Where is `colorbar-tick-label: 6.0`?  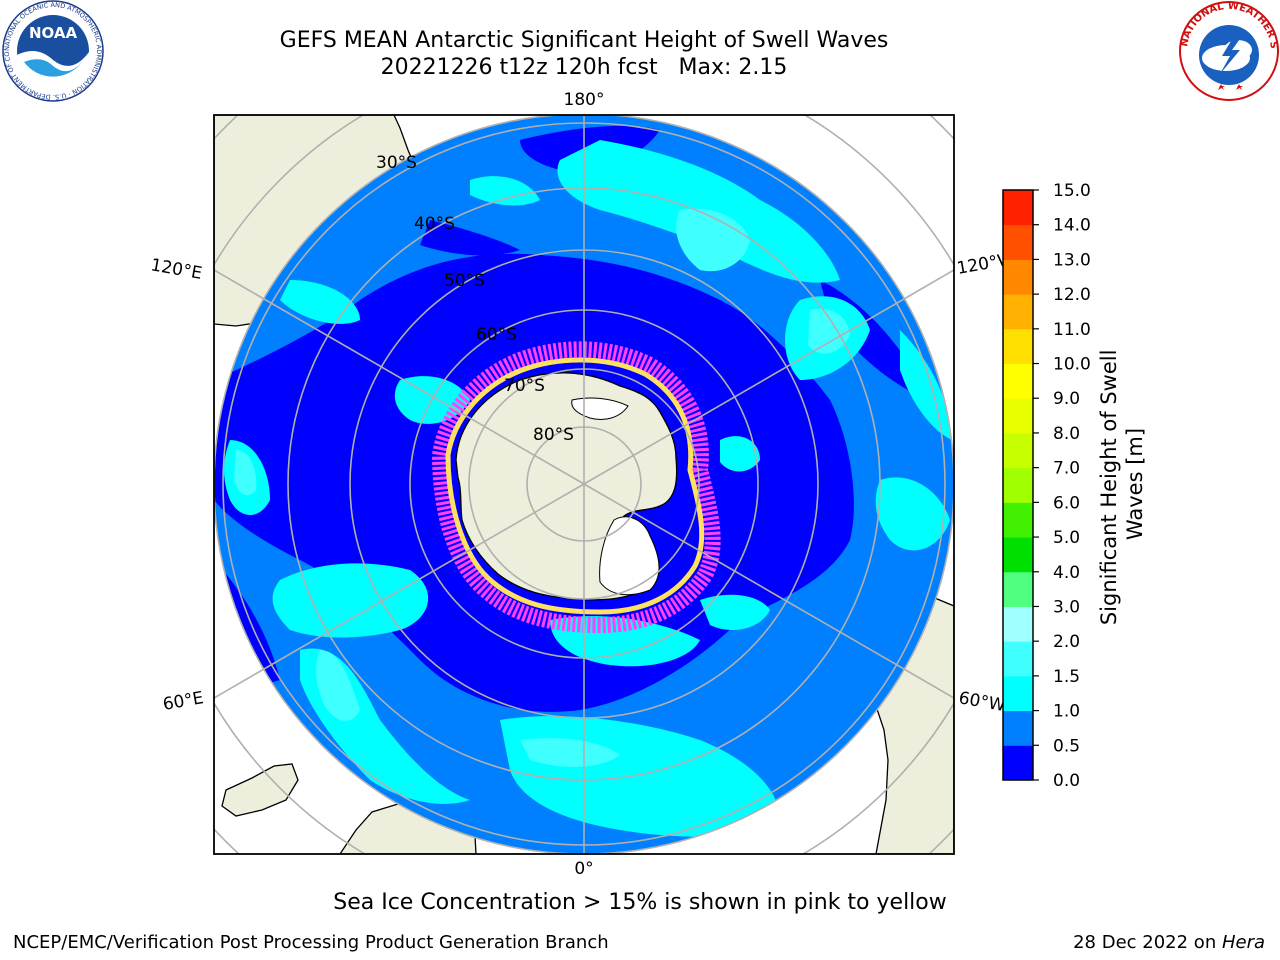 colorbar-tick-label: 6.0 is located at coordinates (1066, 503).